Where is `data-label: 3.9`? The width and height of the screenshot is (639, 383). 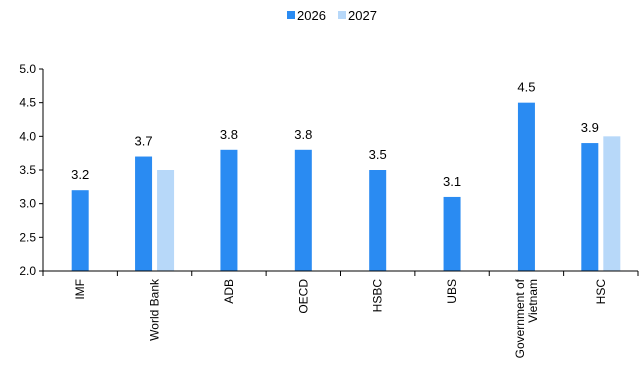 data-label: 3.9 is located at coordinates (590, 127).